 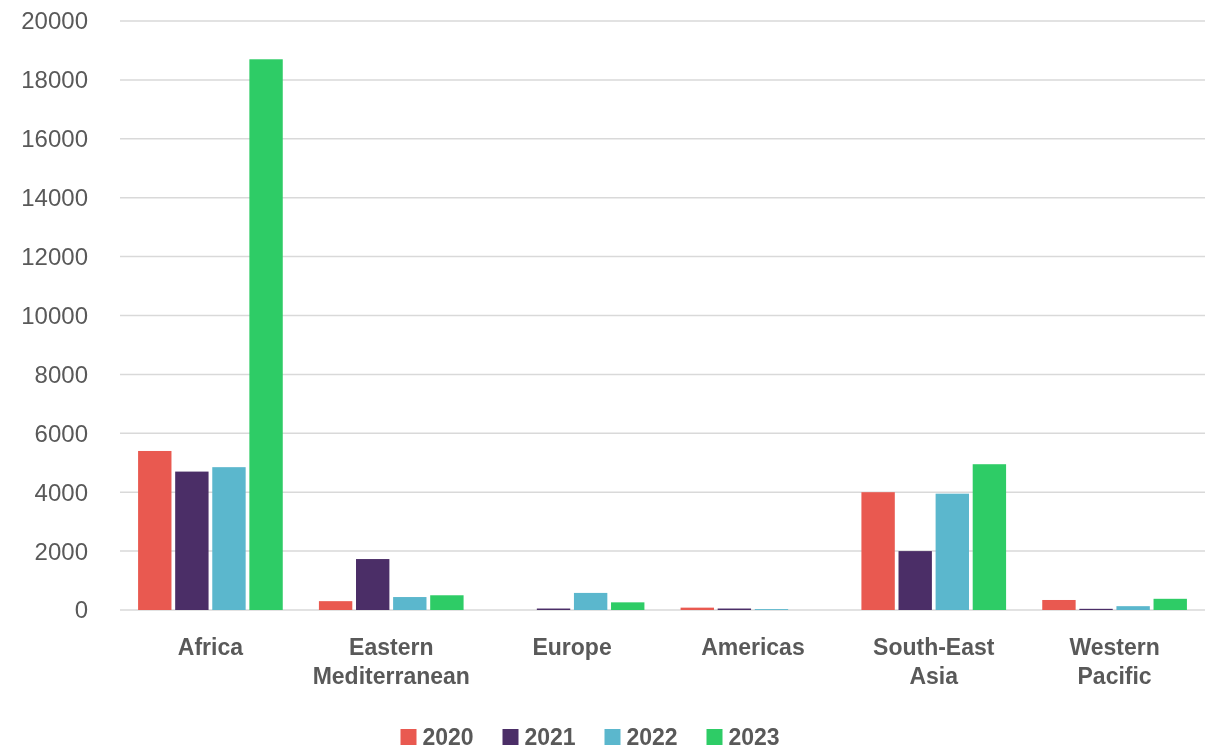 What do you see at coordinates (754, 737) in the screenshot?
I see `legend-label: 2023` at bounding box center [754, 737].